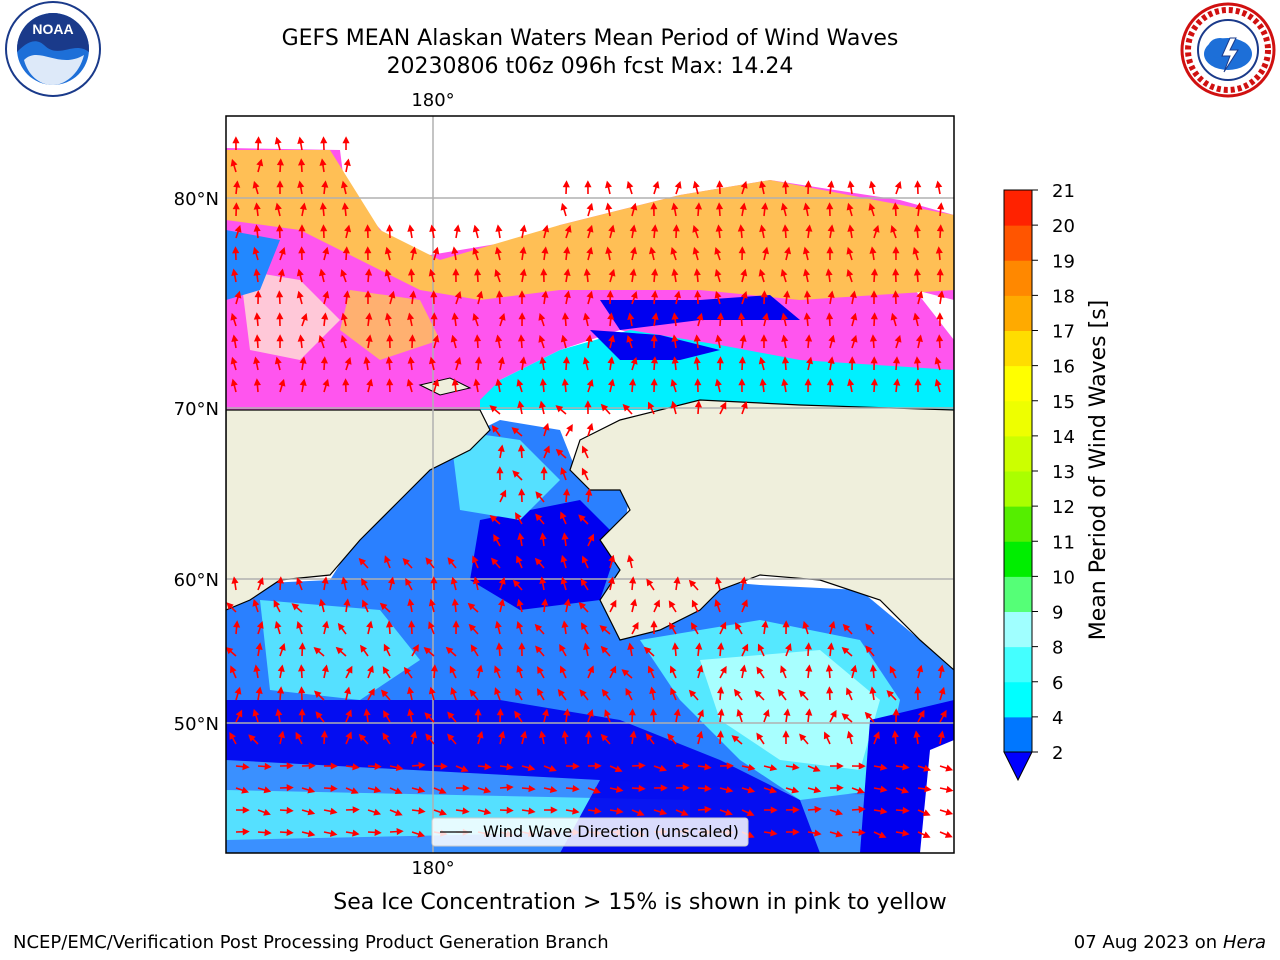  Describe the element at coordinates (1063, 472) in the screenshot. I see `colorbar-tick-label: 13` at that location.